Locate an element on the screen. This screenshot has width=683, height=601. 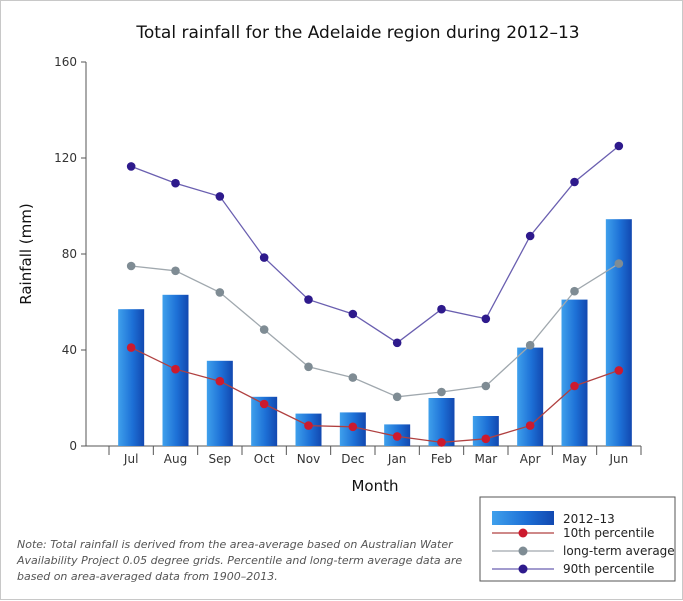
x-tick-label: Sep is located at coordinates (220, 459).